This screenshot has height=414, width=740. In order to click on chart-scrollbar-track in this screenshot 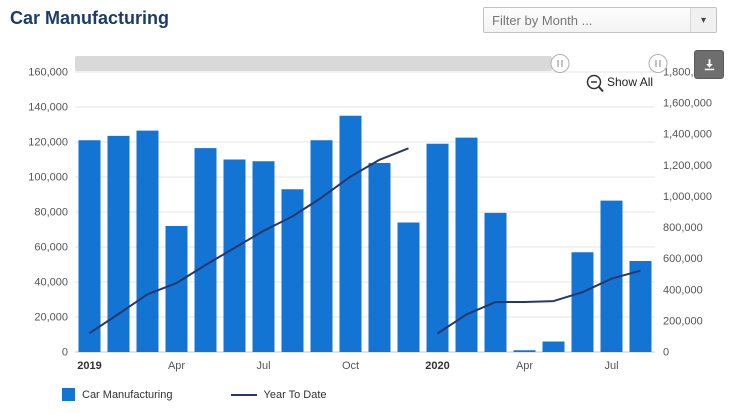, I will do `click(313, 63)`.